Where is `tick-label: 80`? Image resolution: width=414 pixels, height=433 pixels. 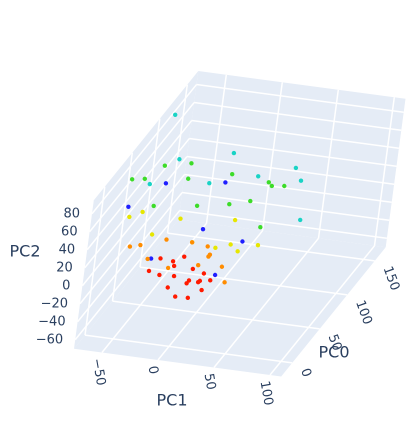
tick-label: 80 is located at coordinates (71, 213).